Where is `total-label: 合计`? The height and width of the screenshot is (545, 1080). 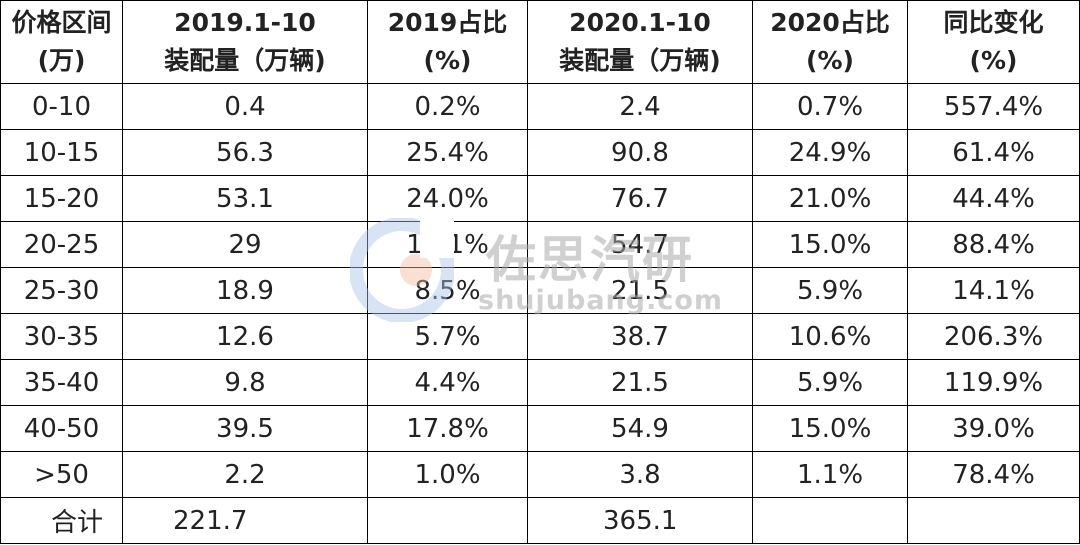 total-label: 合计 is located at coordinates (61, 520).